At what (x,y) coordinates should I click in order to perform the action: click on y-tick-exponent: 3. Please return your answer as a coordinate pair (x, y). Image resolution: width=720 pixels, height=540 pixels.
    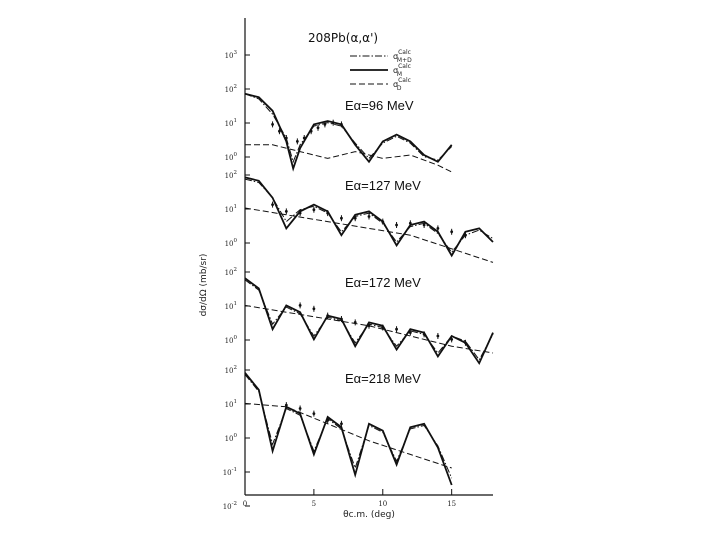
    Looking at the image, I should click on (236, 53).